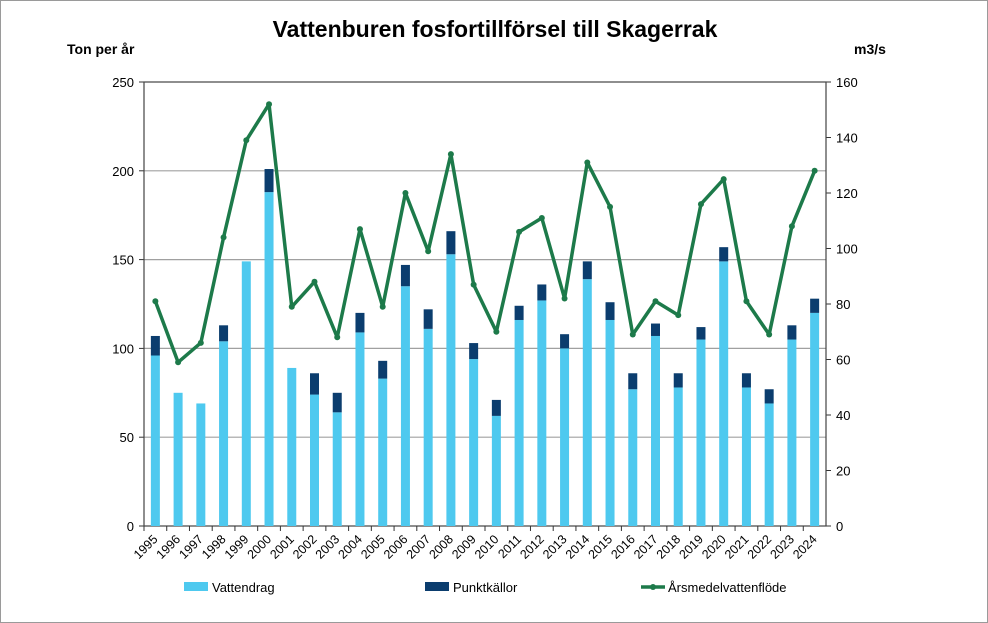  Describe the element at coordinates (243, 587) in the screenshot. I see `legend-label-vattendrag: Vattendrag` at that location.